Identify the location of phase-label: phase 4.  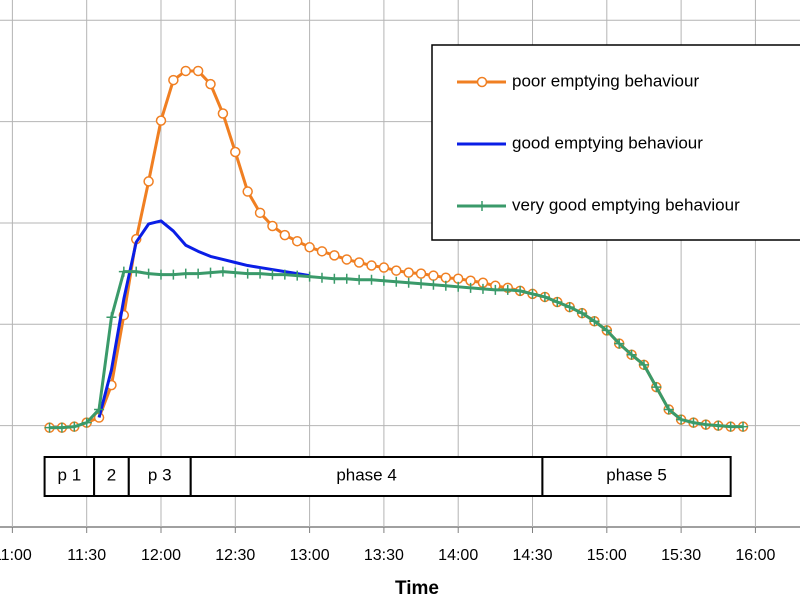
(366, 474).